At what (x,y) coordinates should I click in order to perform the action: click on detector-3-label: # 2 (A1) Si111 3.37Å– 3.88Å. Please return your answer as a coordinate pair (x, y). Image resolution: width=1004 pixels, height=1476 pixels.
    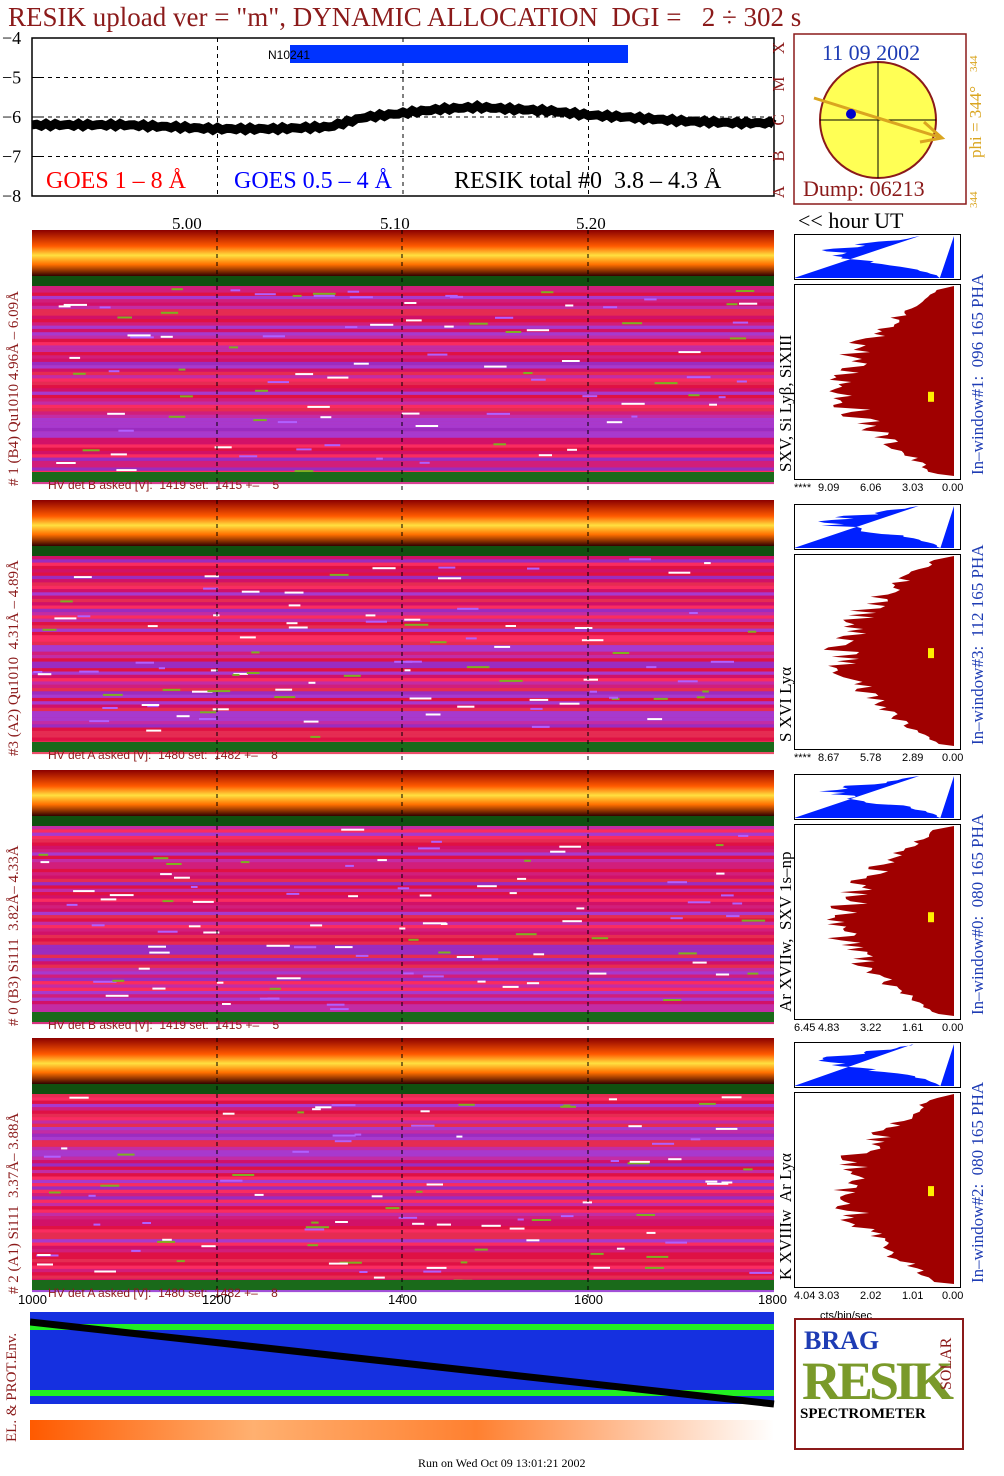
    Looking at the image, I should click on (14, 1203).